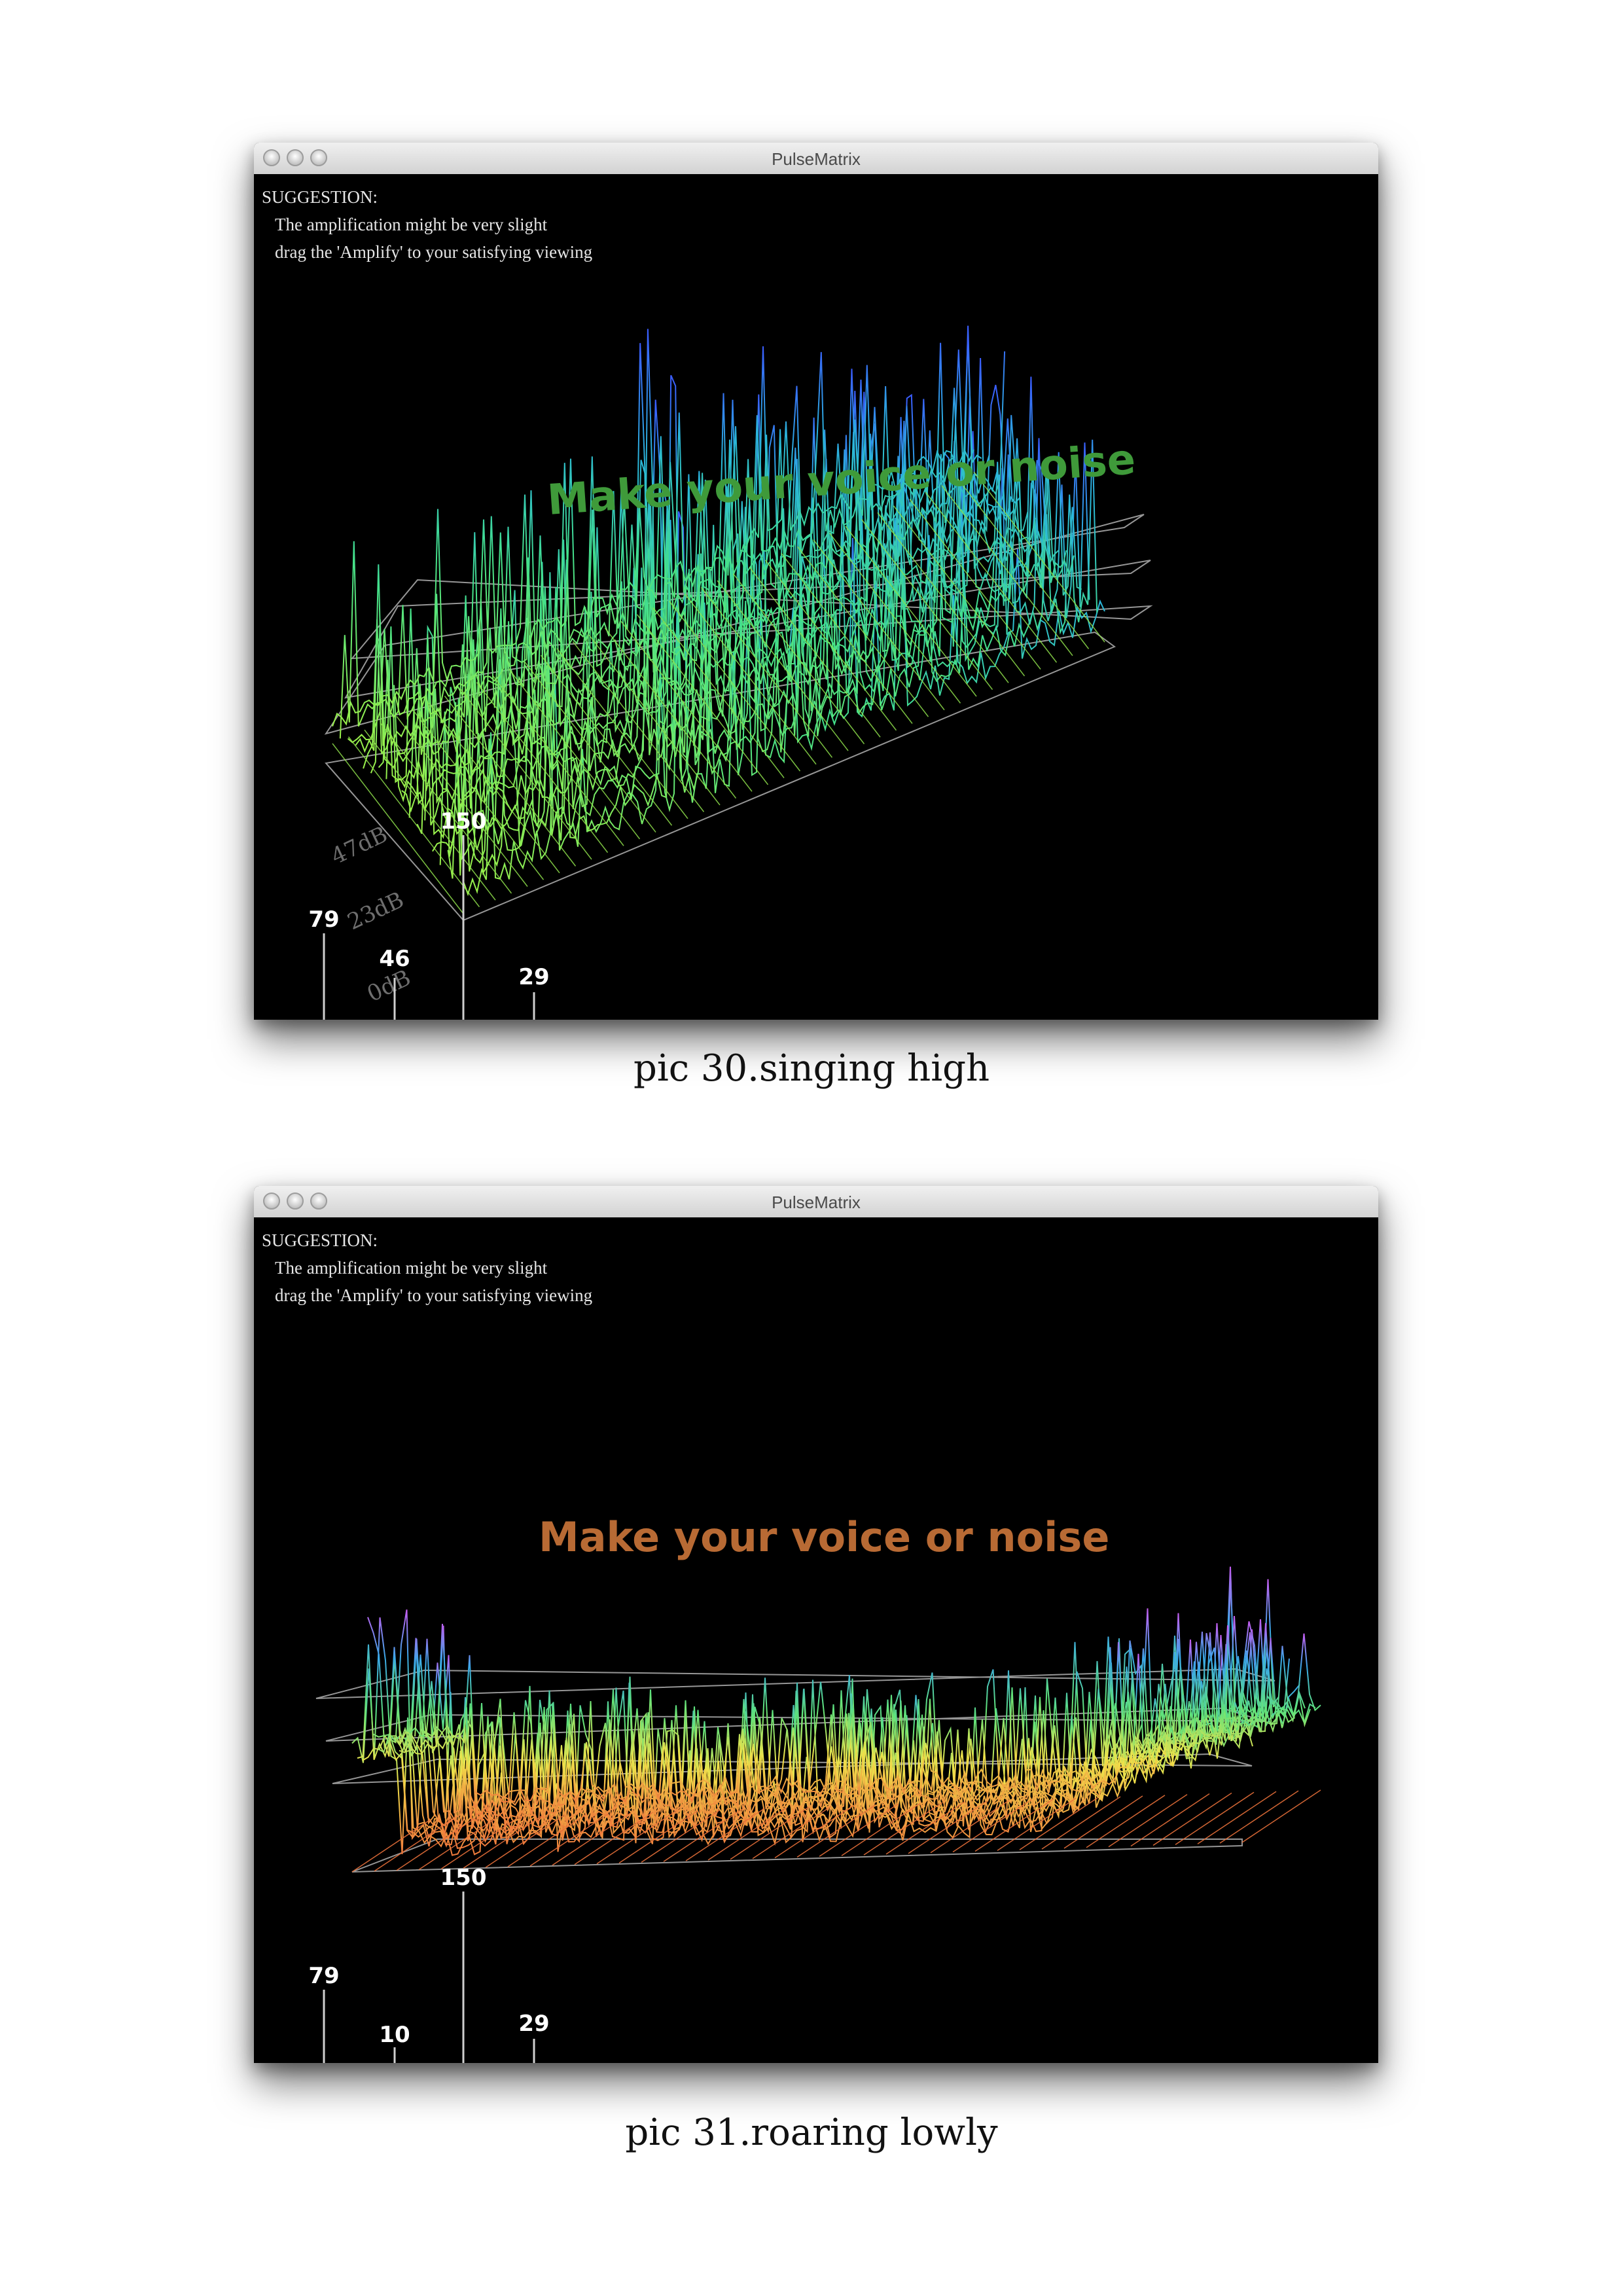 This screenshot has height=2296, width=1623. I want to click on axis-label-23db: 23dB, so click(376, 911).